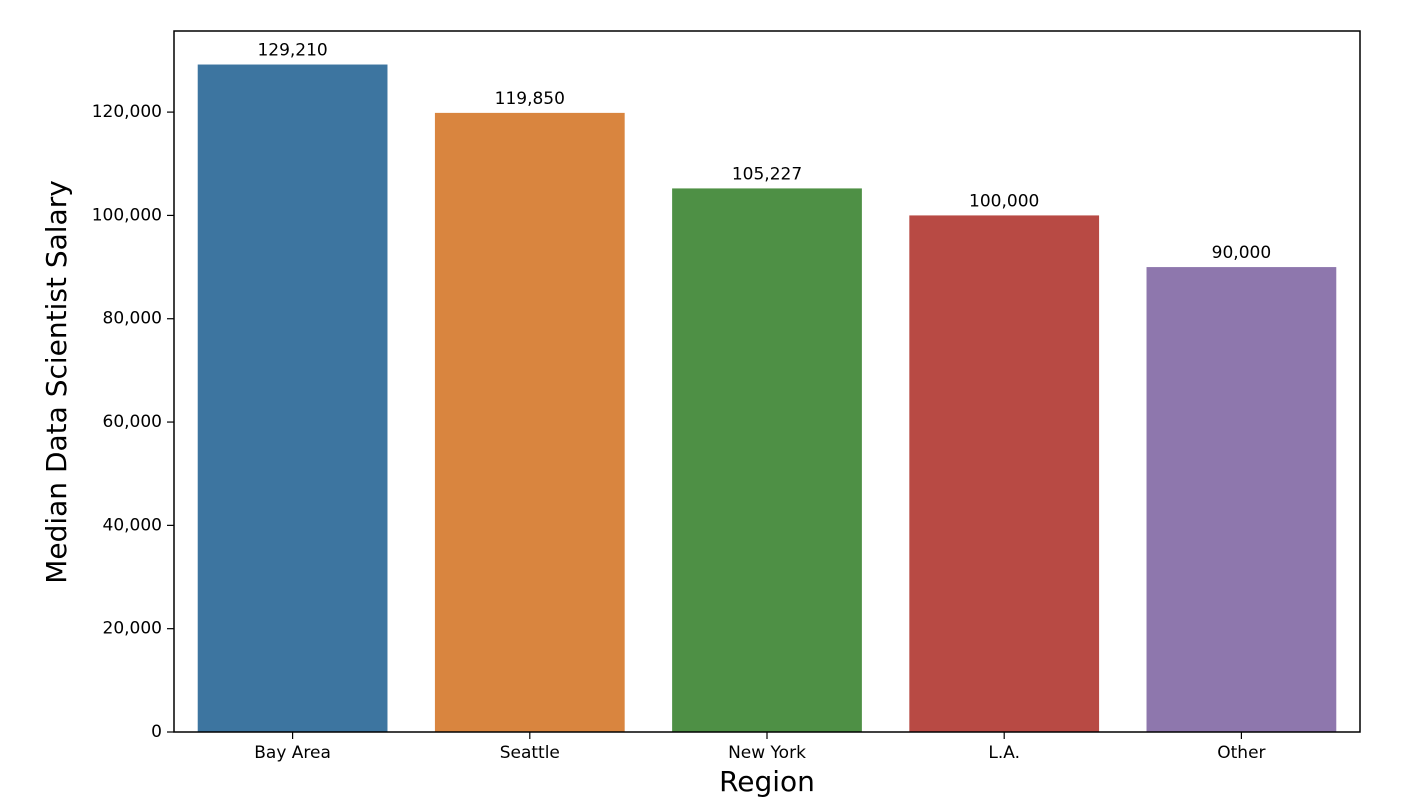  Describe the element at coordinates (132, 422) in the screenshot. I see `y-tick-label: 60,000` at that location.